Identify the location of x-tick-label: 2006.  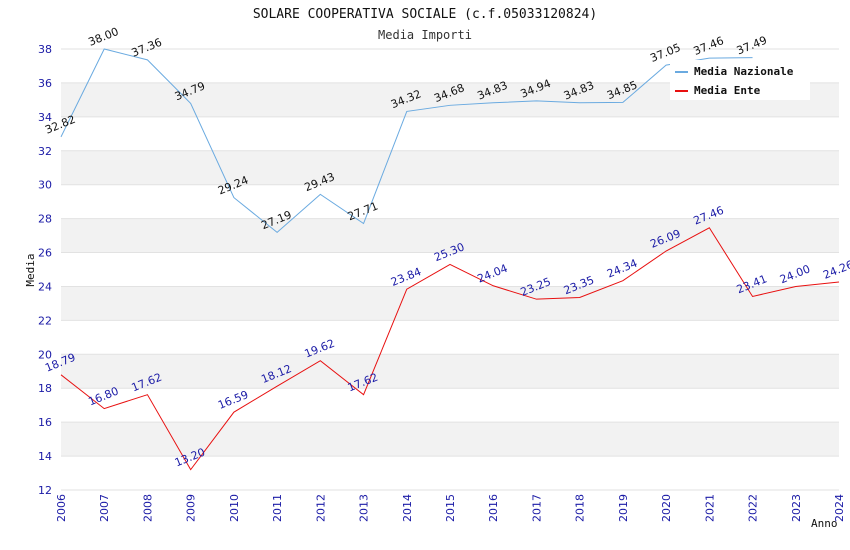
(61, 508).